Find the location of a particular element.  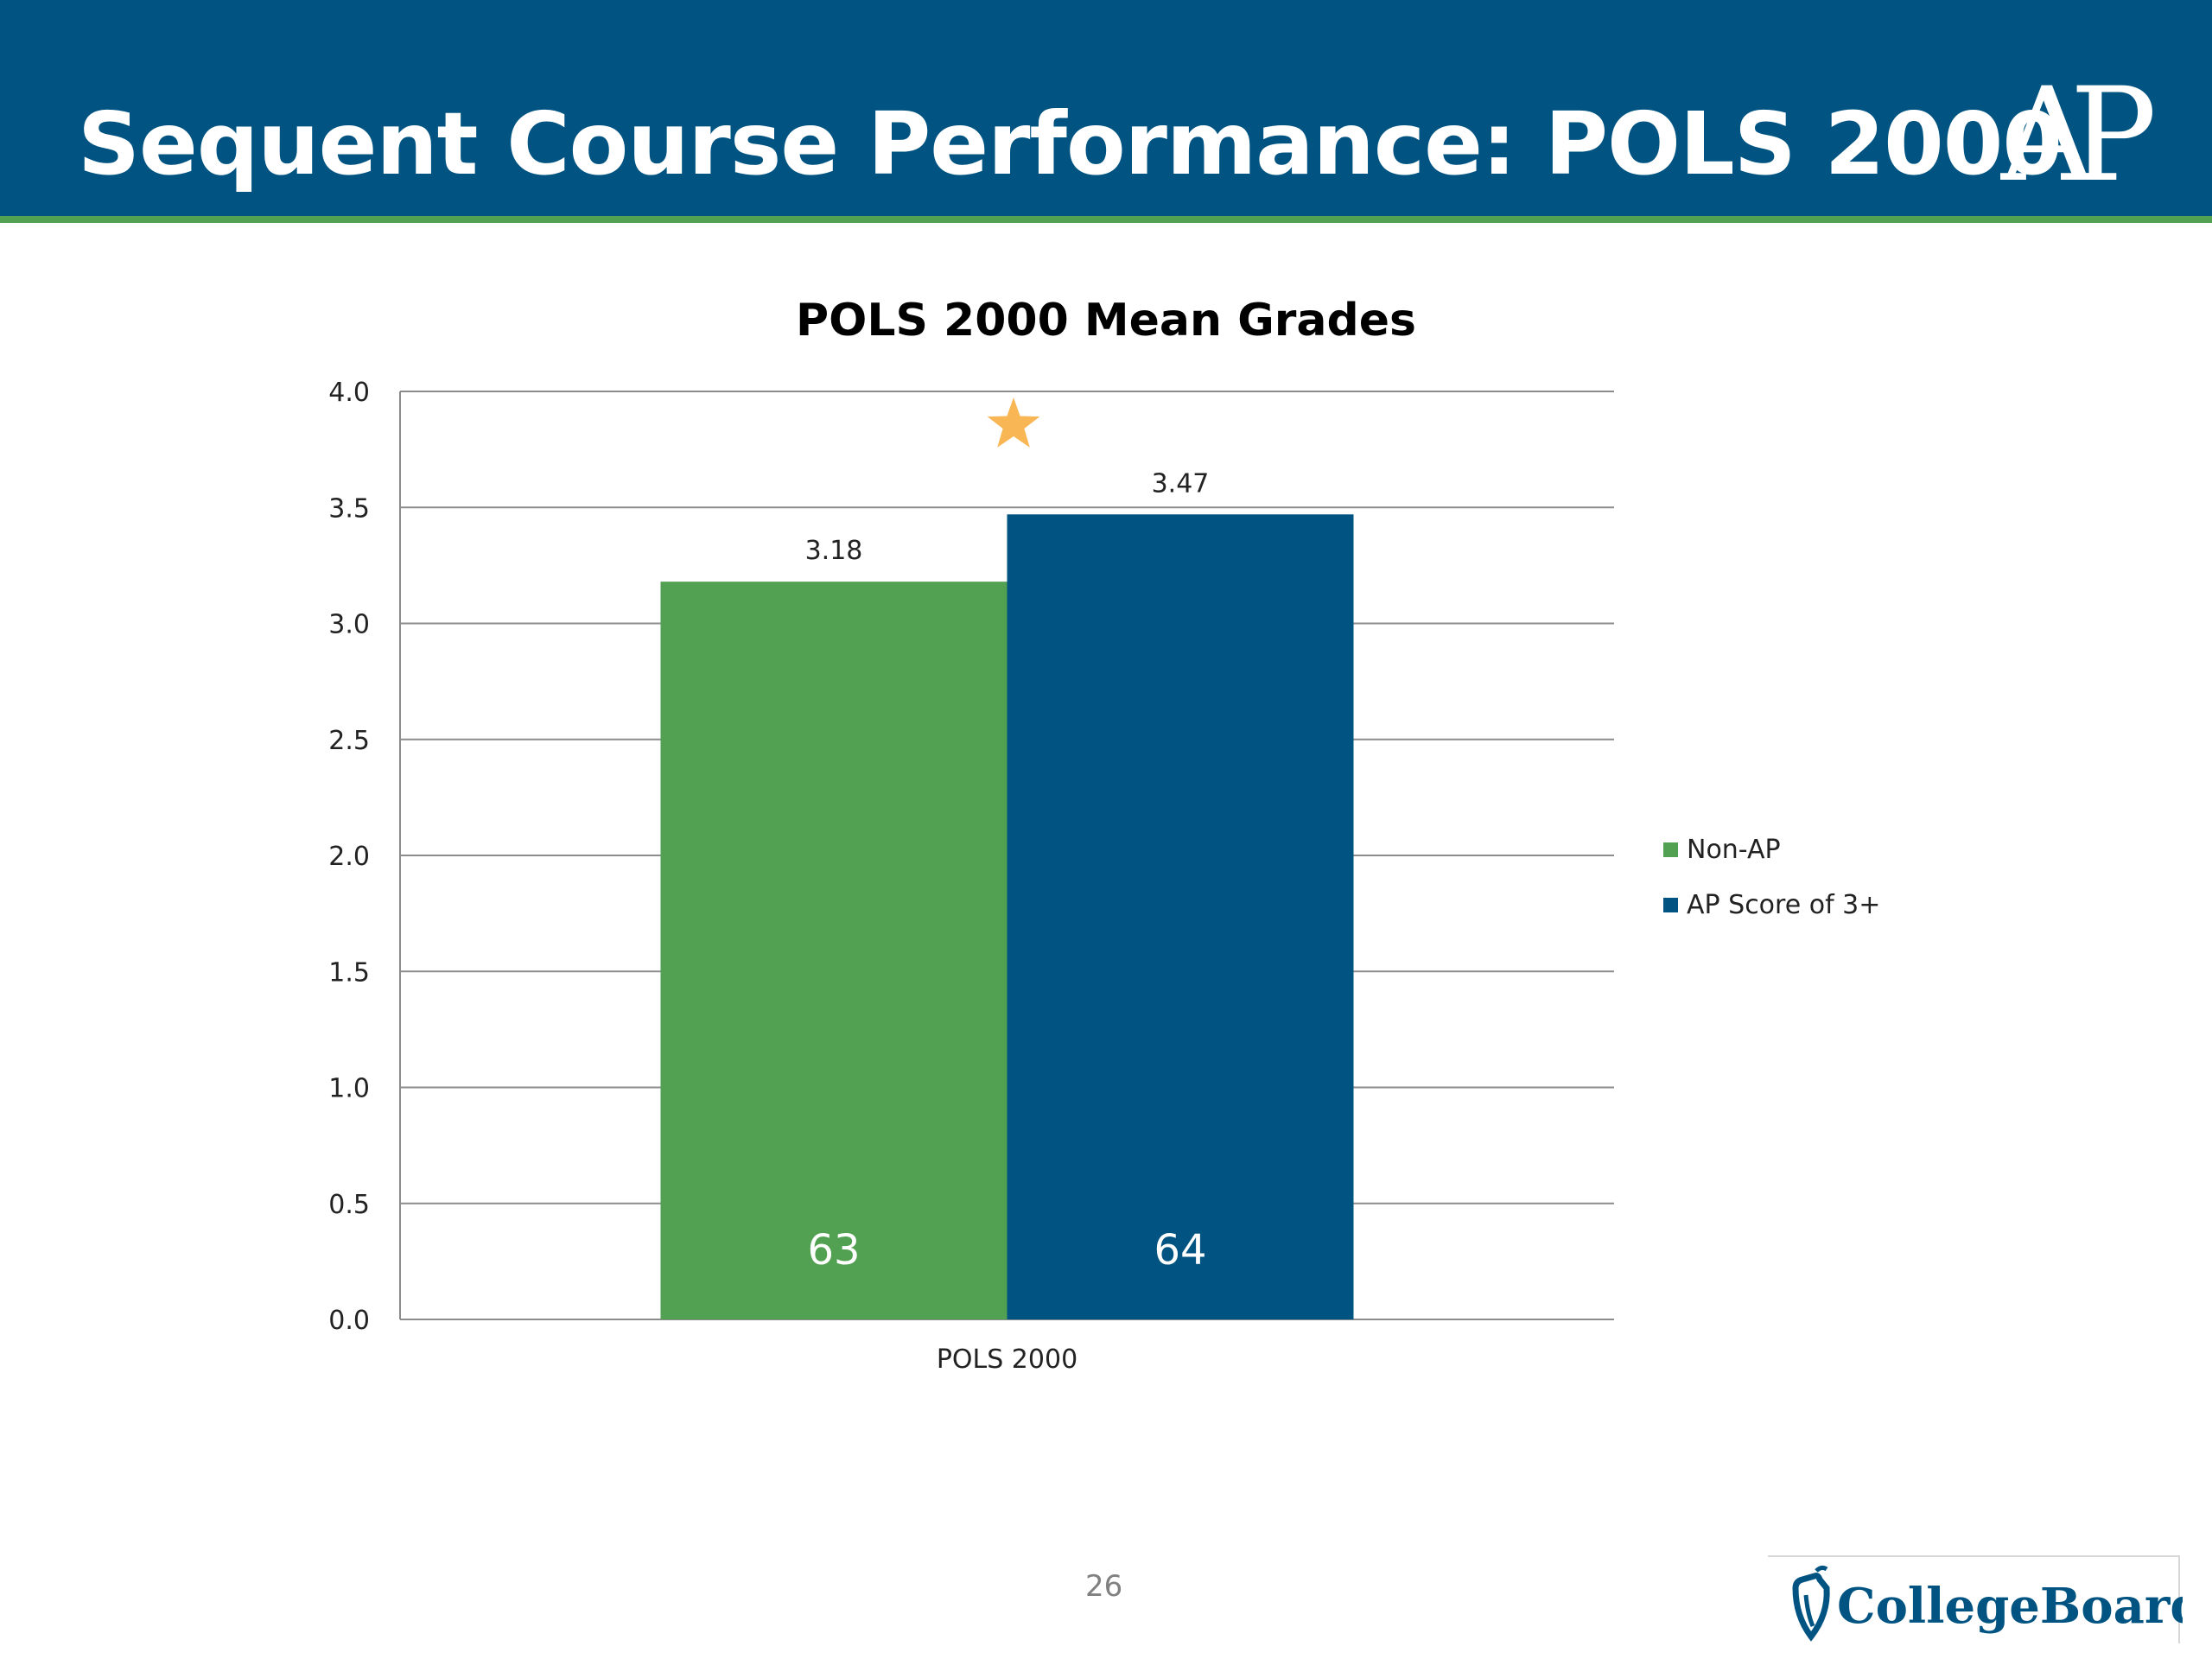

chart-title: POLS 2000 Mean Grades is located at coordinates (1106, 320).